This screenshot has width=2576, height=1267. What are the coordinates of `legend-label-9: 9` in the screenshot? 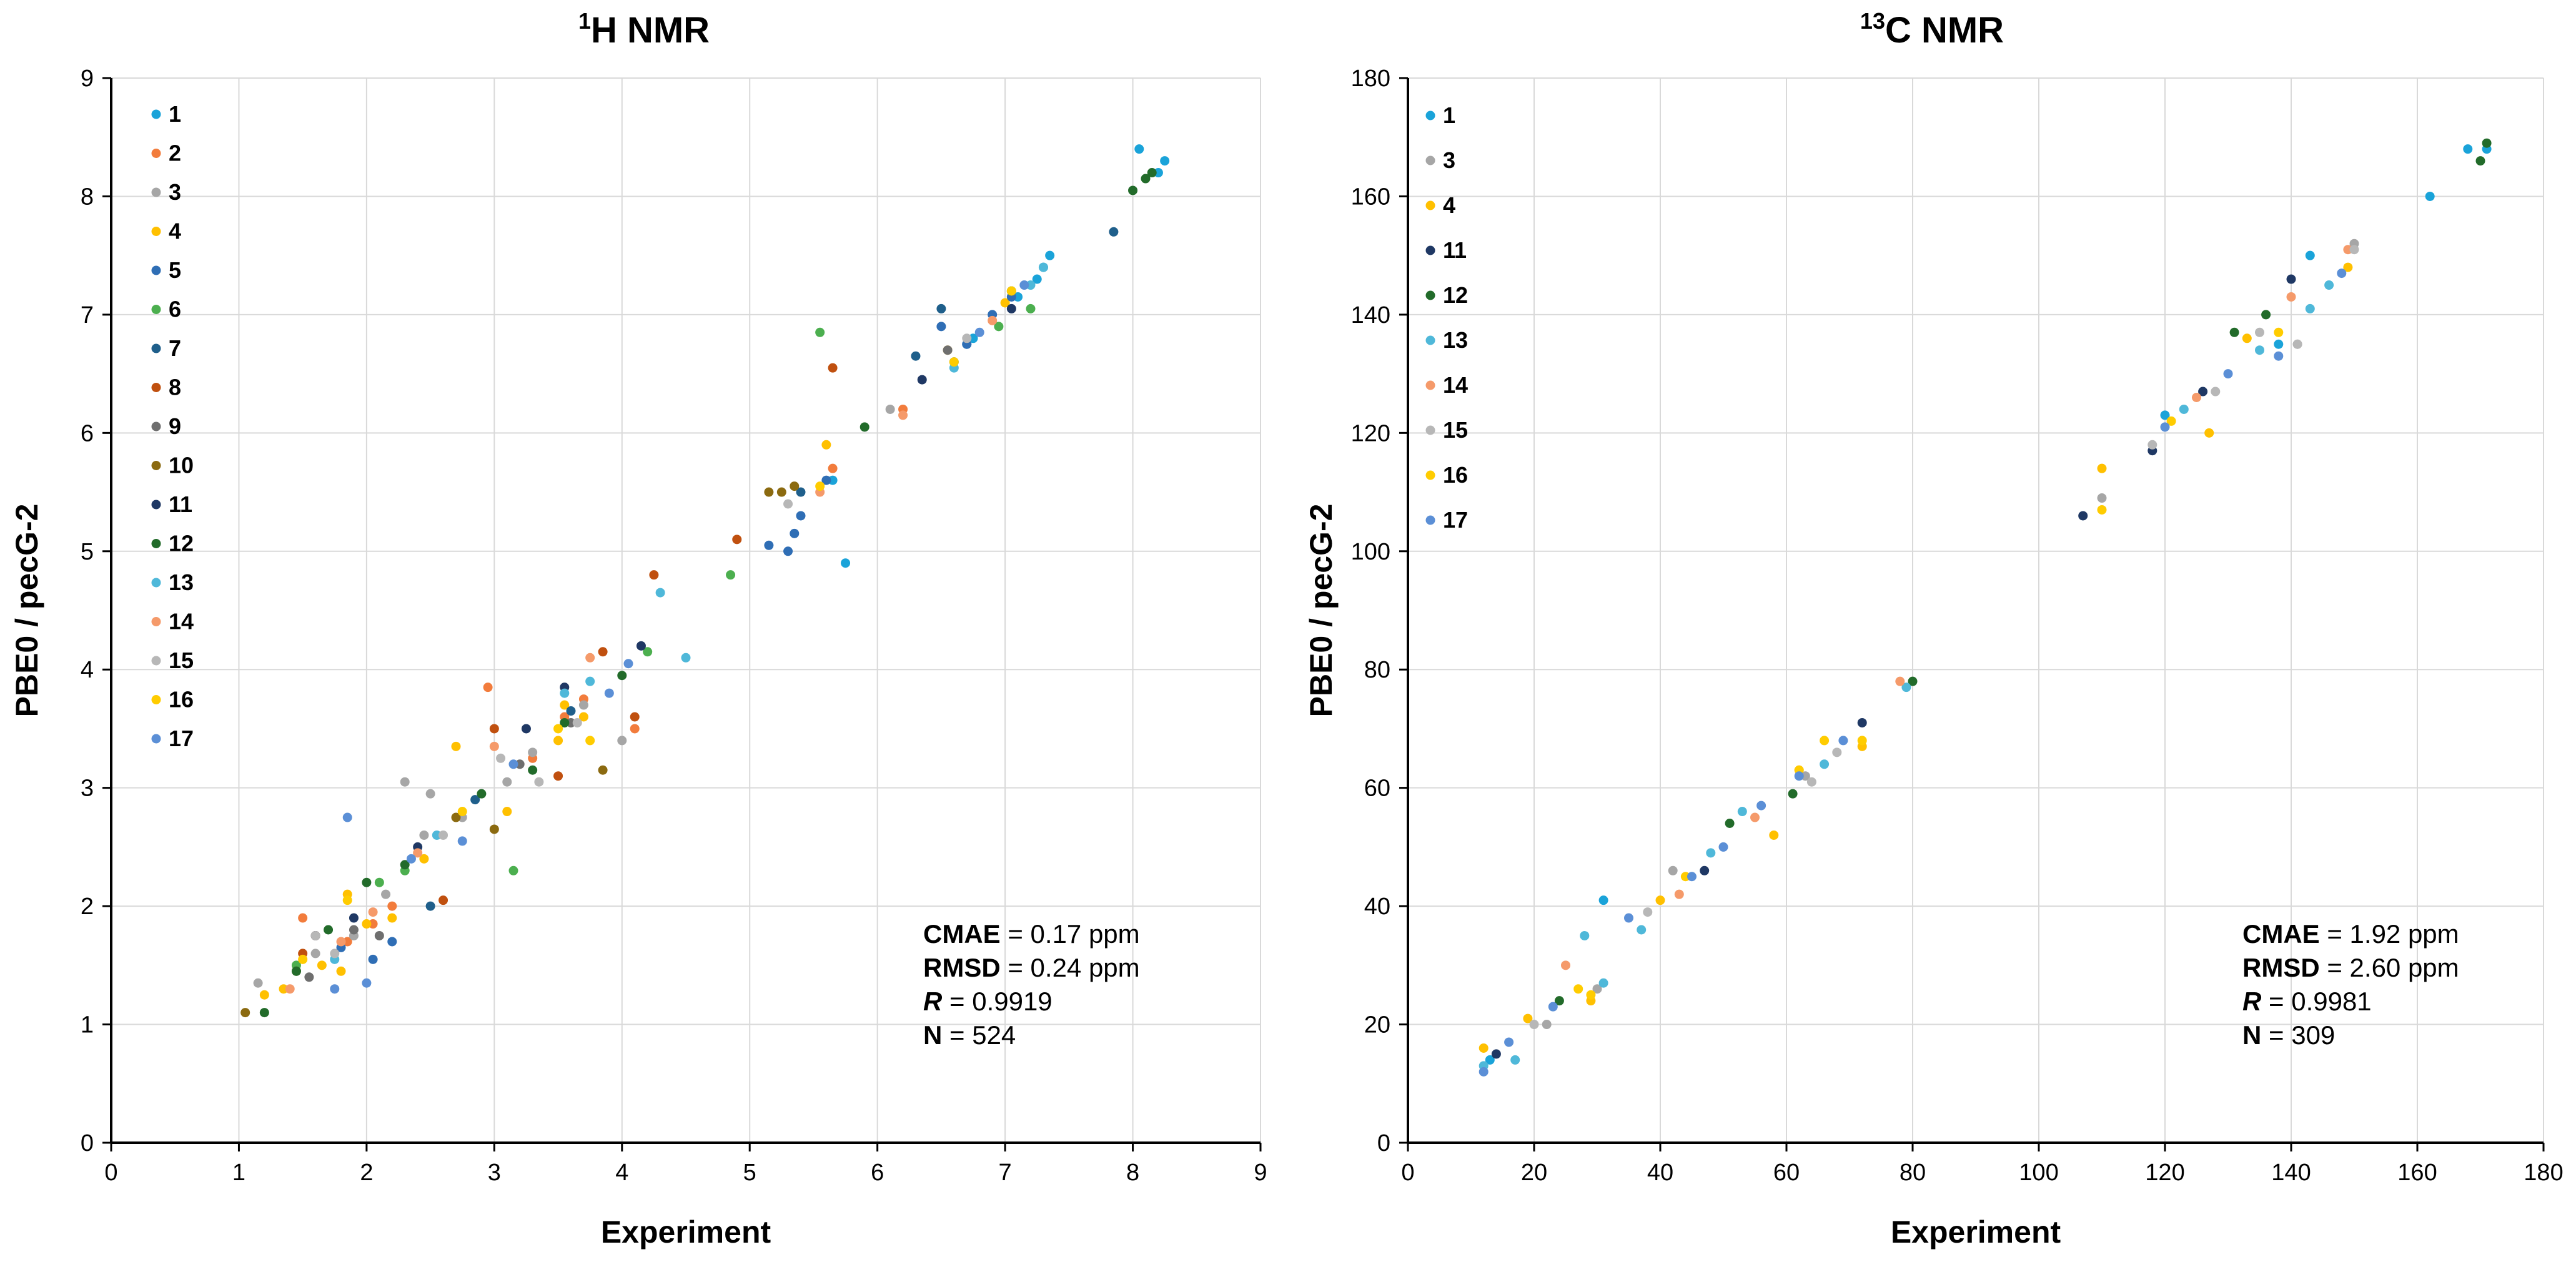 It's located at (175, 426).